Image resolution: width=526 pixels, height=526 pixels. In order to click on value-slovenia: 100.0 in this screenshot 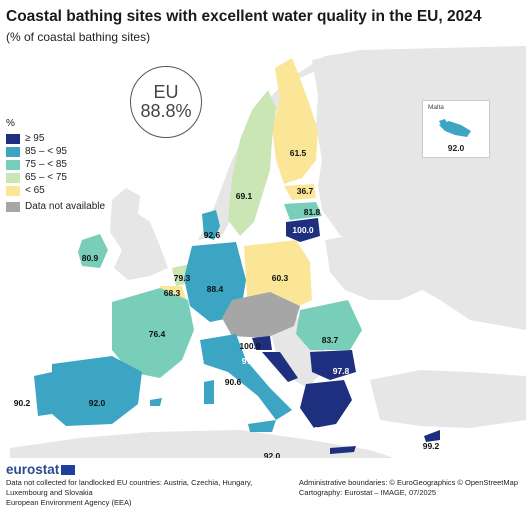, I will do `click(250, 346)`.